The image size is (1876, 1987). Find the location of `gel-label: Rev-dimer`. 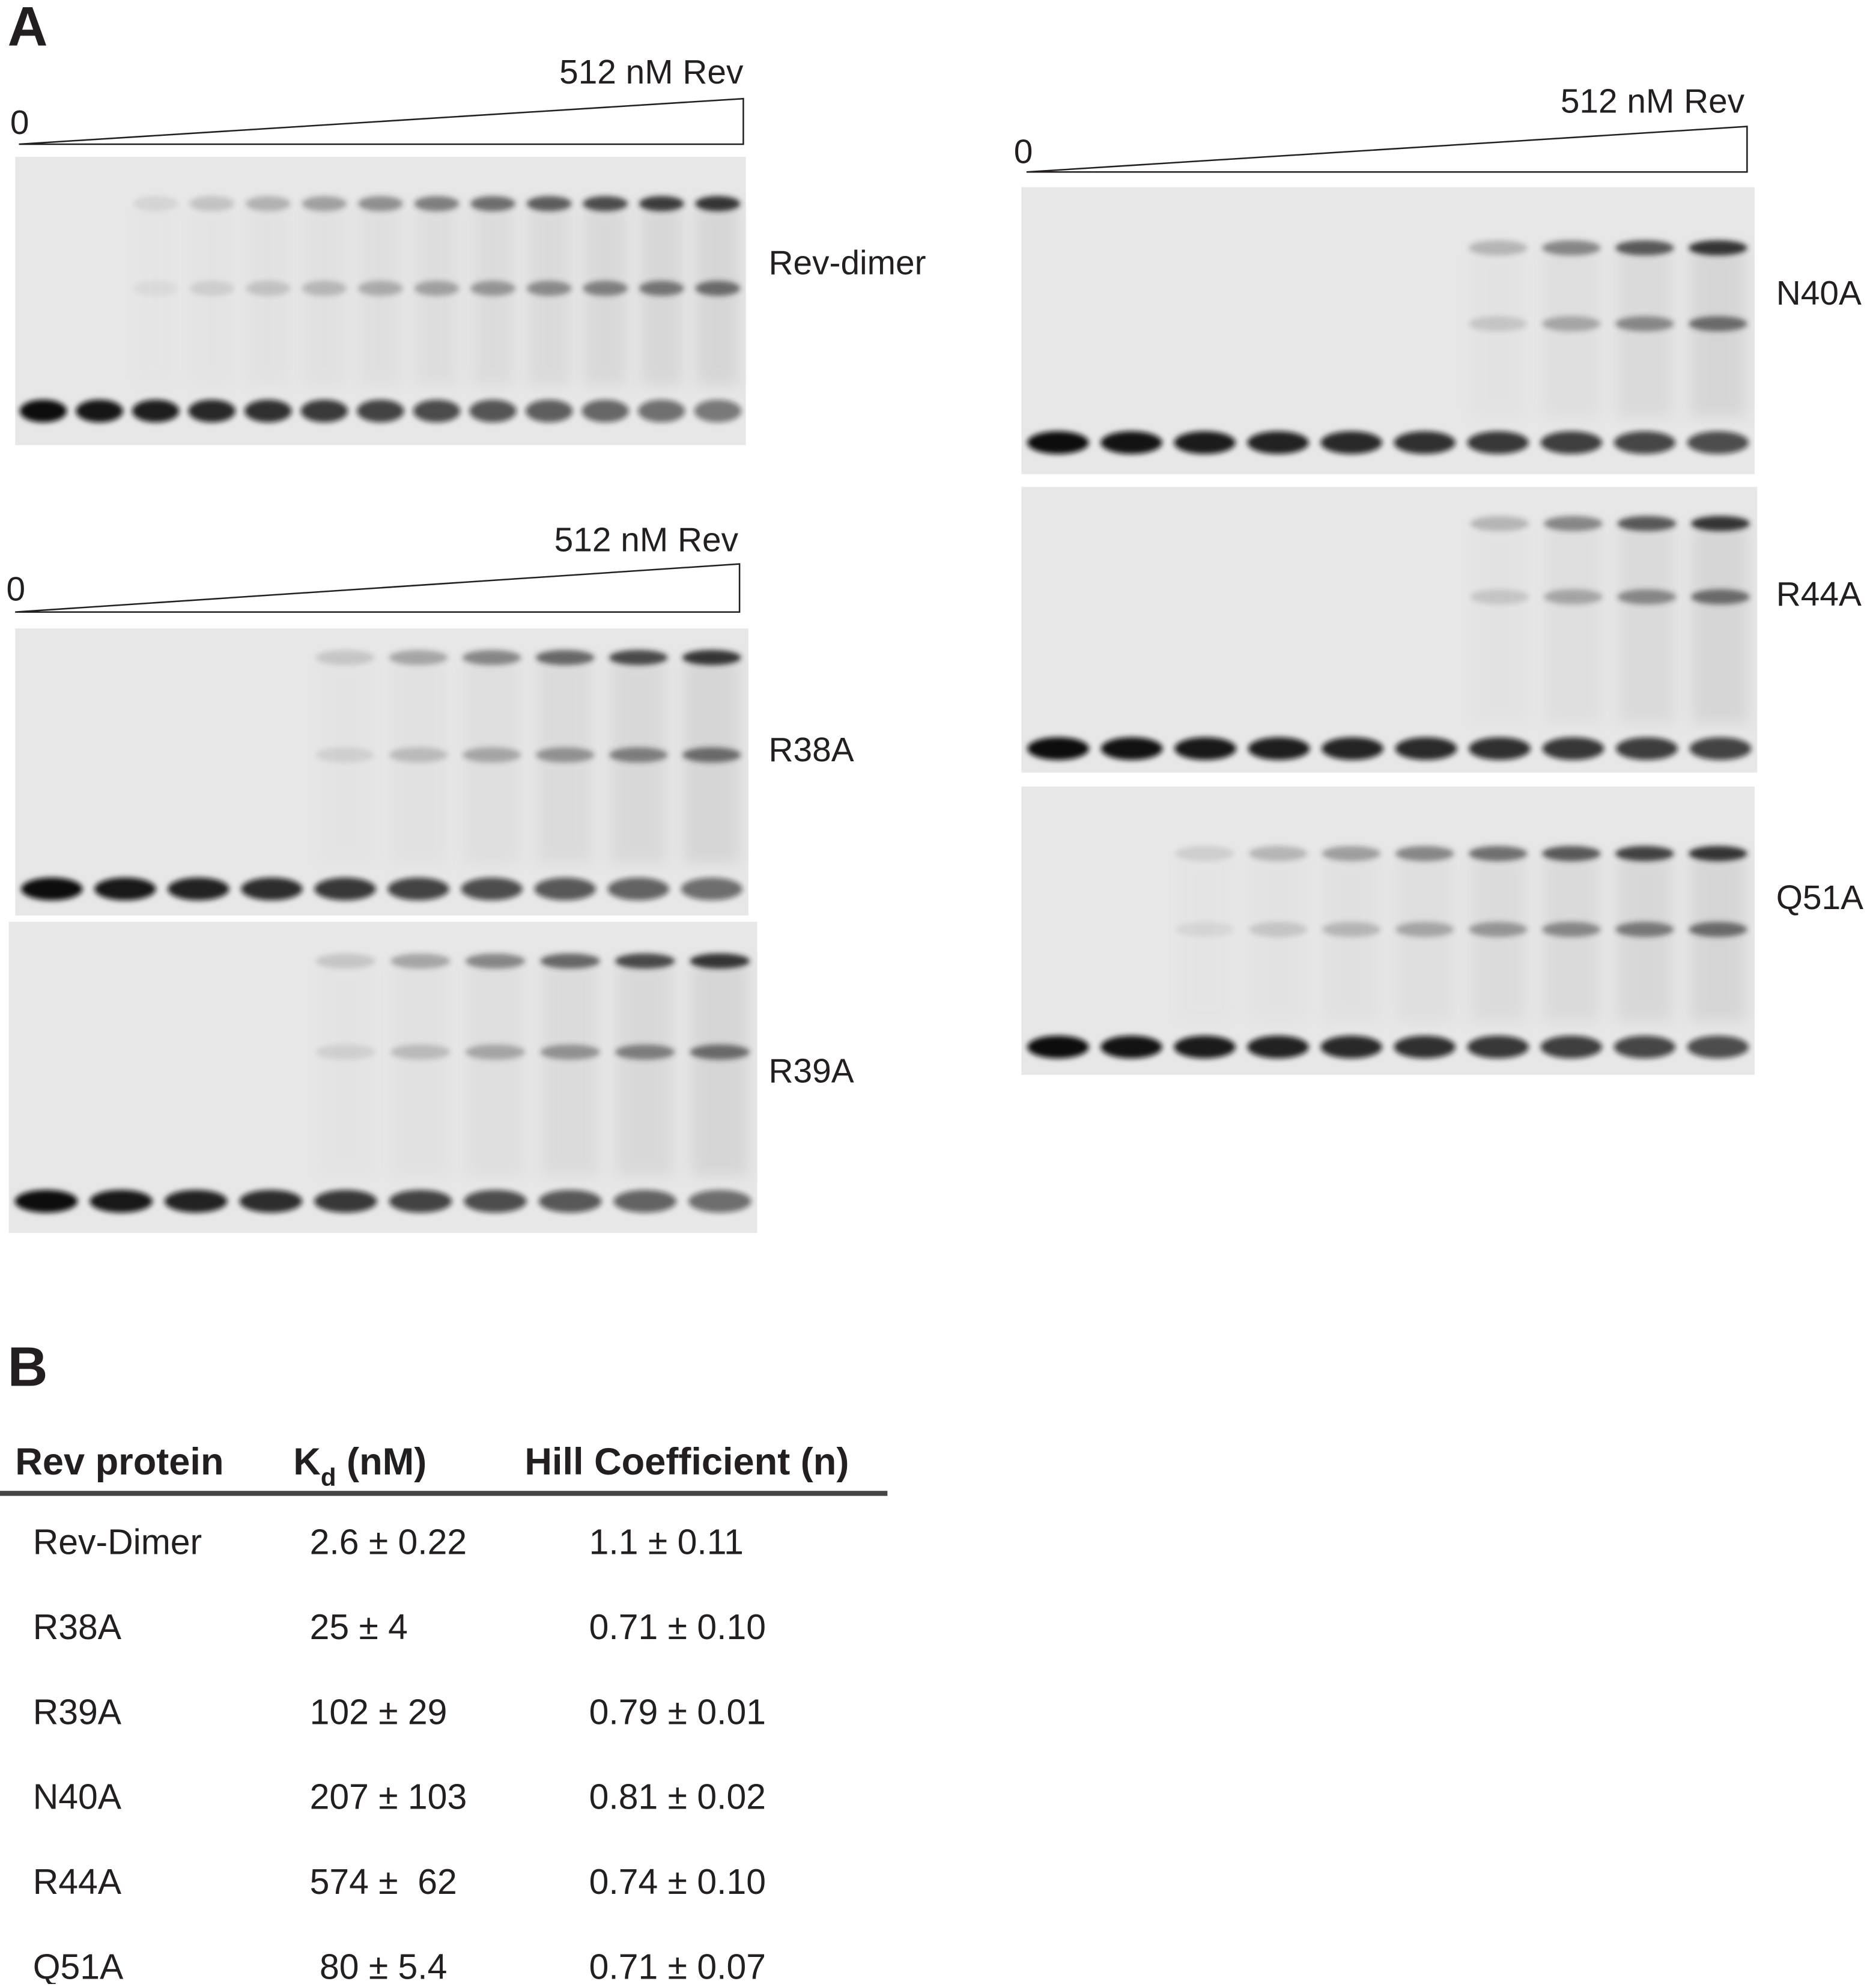

gel-label: Rev-dimer is located at coordinates (847, 264).